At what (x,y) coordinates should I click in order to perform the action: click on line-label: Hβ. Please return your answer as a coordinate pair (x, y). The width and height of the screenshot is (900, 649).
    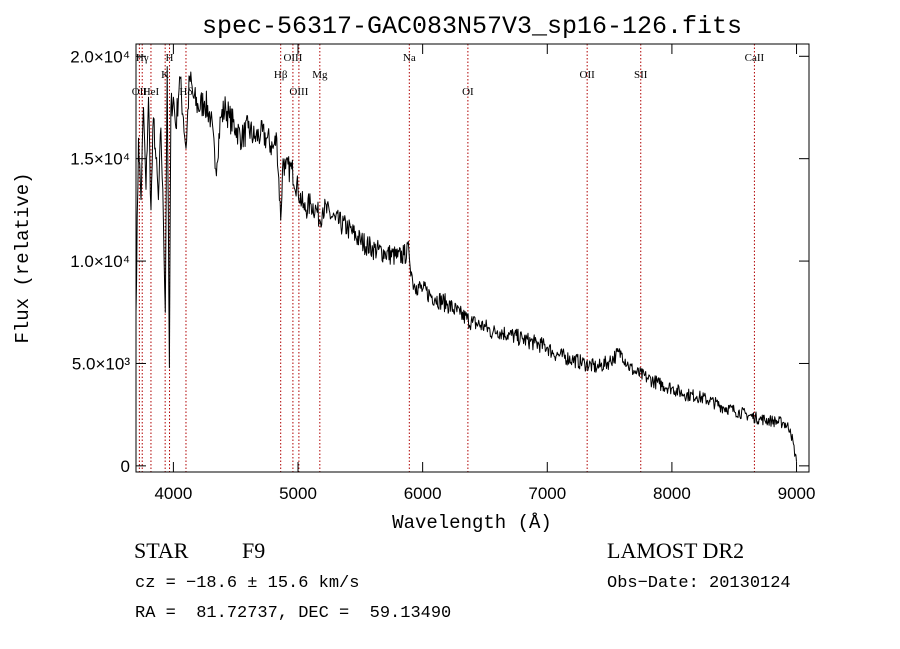
    Looking at the image, I should click on (281, 75).